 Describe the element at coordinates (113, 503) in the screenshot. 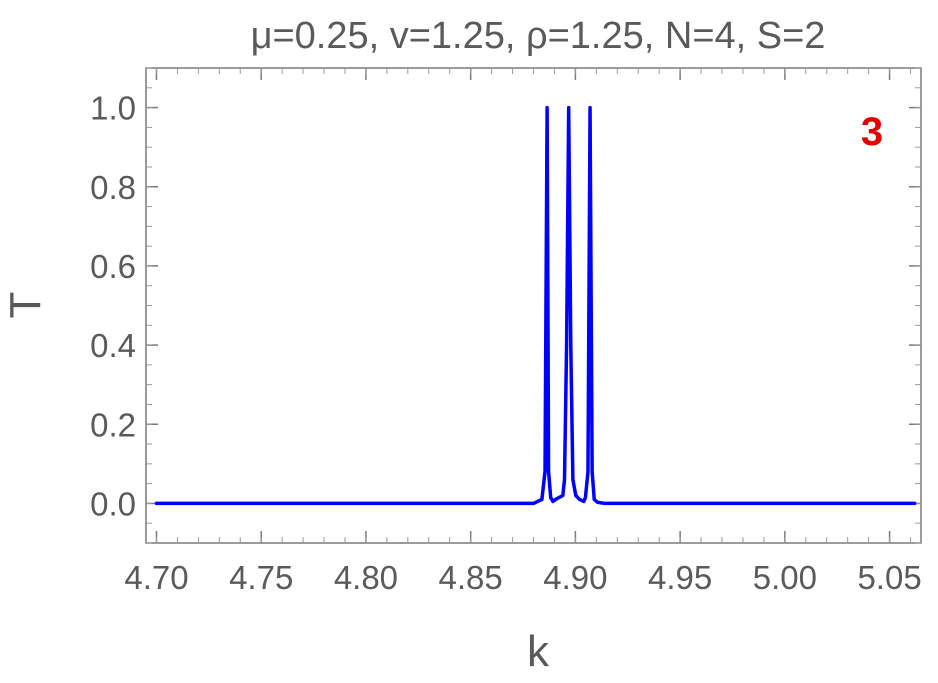

I see `y-tick-label: 0.0` at that location.